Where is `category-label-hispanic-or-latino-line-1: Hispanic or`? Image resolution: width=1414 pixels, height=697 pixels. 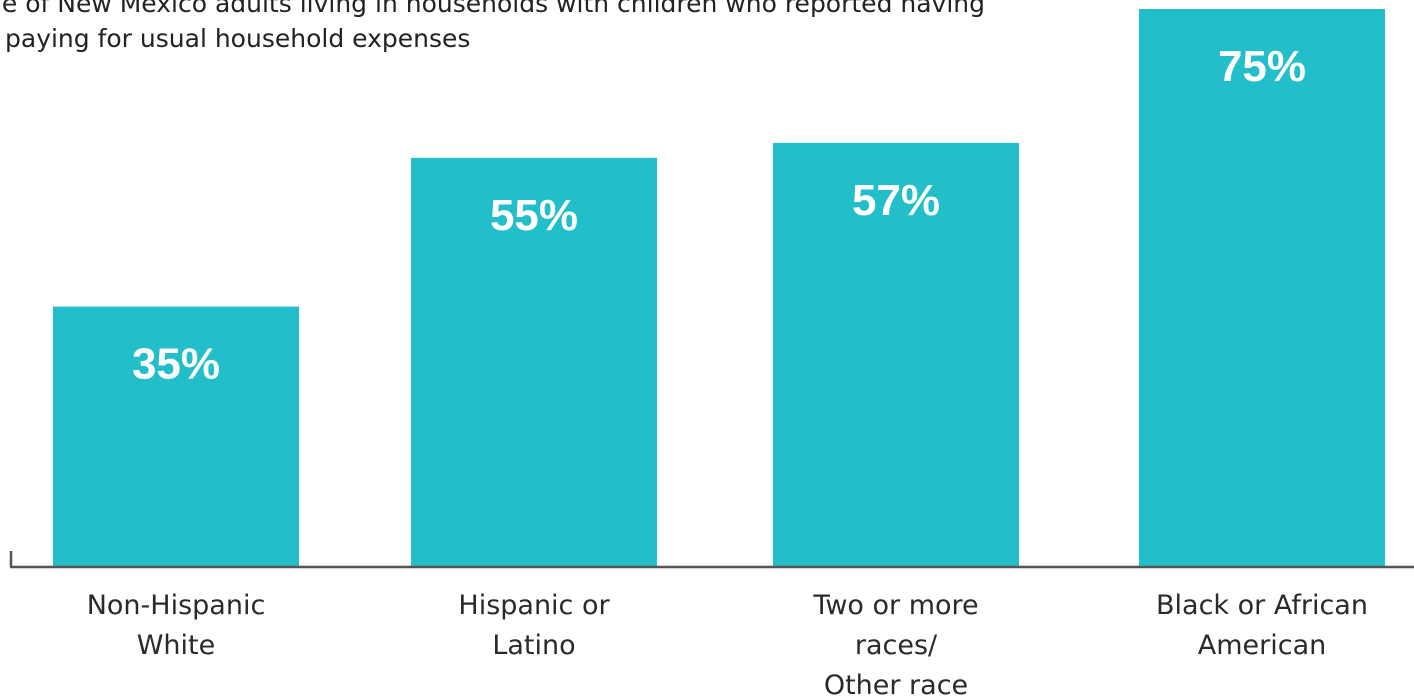
category-label-hispanic-or-latino-line-1: Hispanic or is located at coordinates (534, 605).